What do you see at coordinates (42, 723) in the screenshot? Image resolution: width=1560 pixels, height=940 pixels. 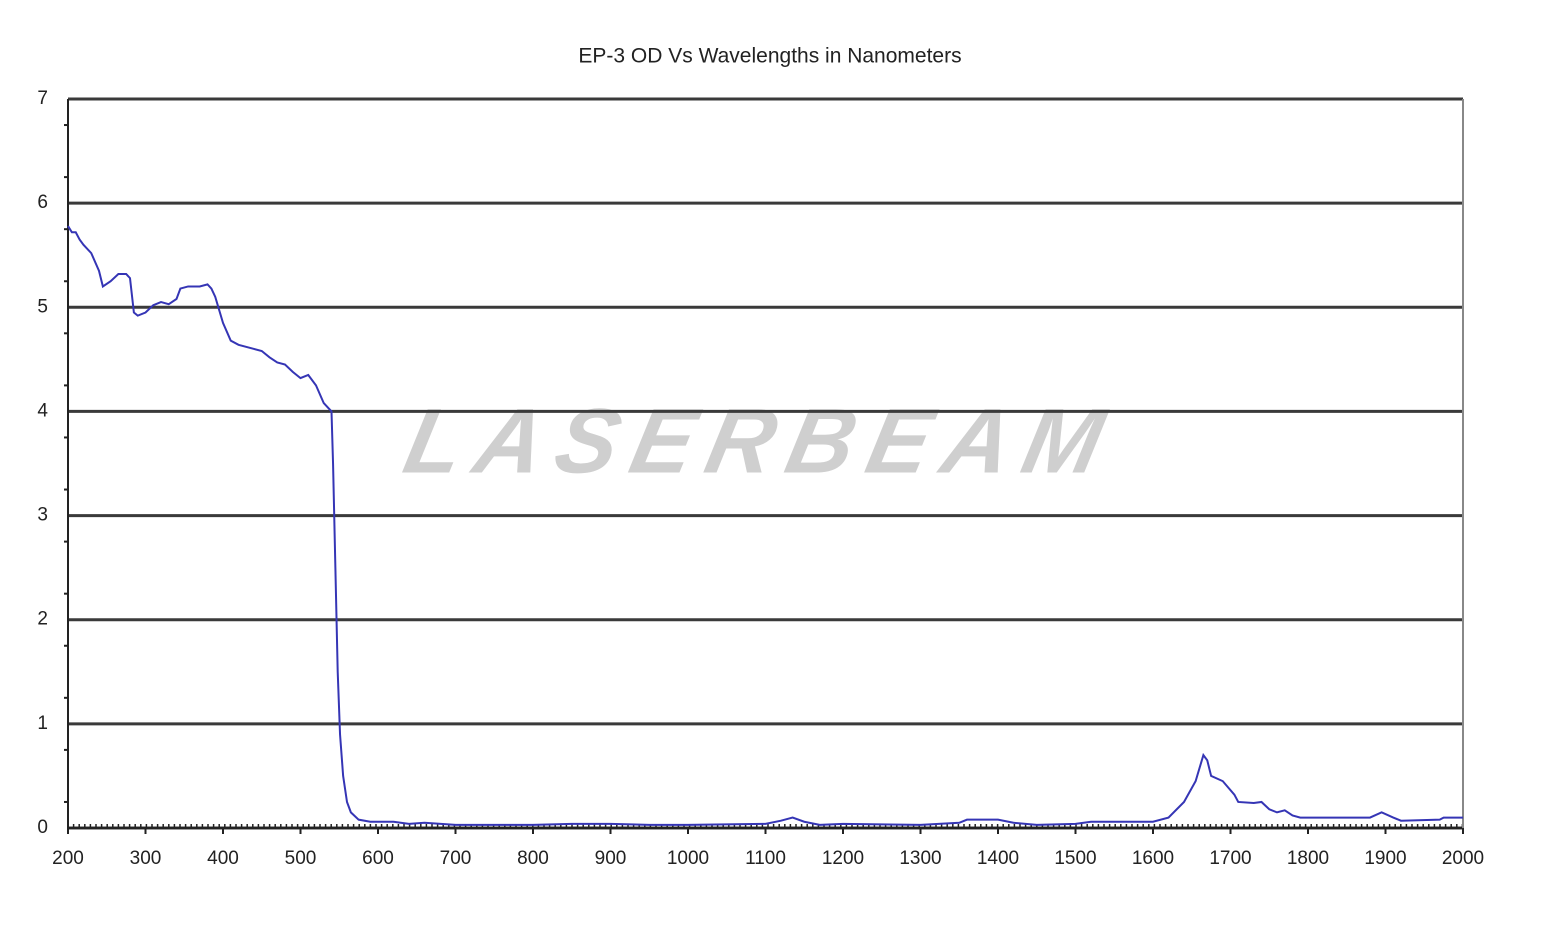 I see `y-tick-label: 1` at bounding box center [42, 723].